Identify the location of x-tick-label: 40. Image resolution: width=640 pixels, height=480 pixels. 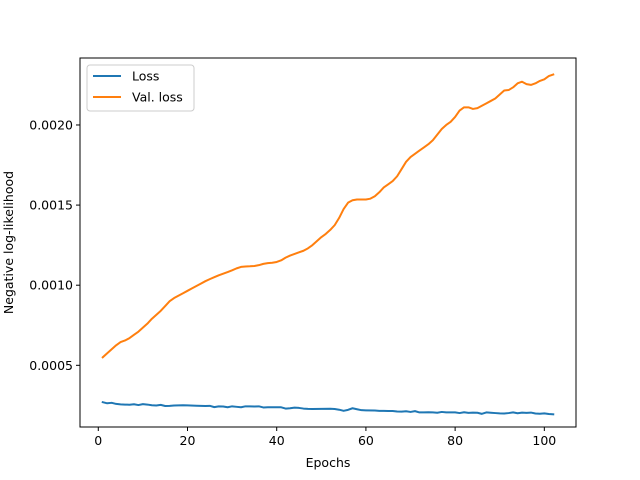
(277, 440).